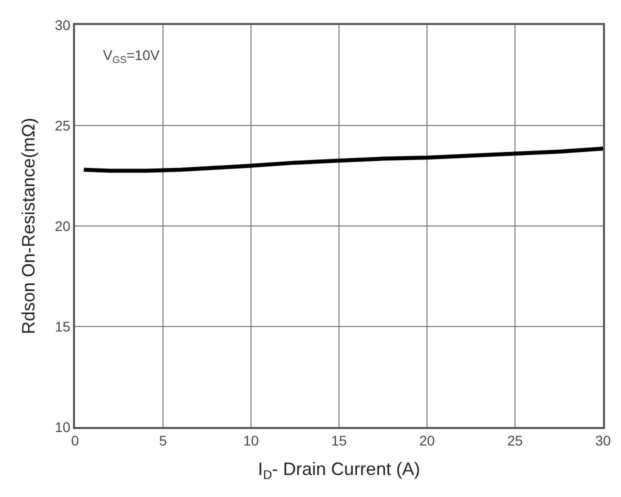  What do you see at coordinates (62, 326) in the screenshot?
I see `y-tick-label: 15` at bounding box center [62, 326].